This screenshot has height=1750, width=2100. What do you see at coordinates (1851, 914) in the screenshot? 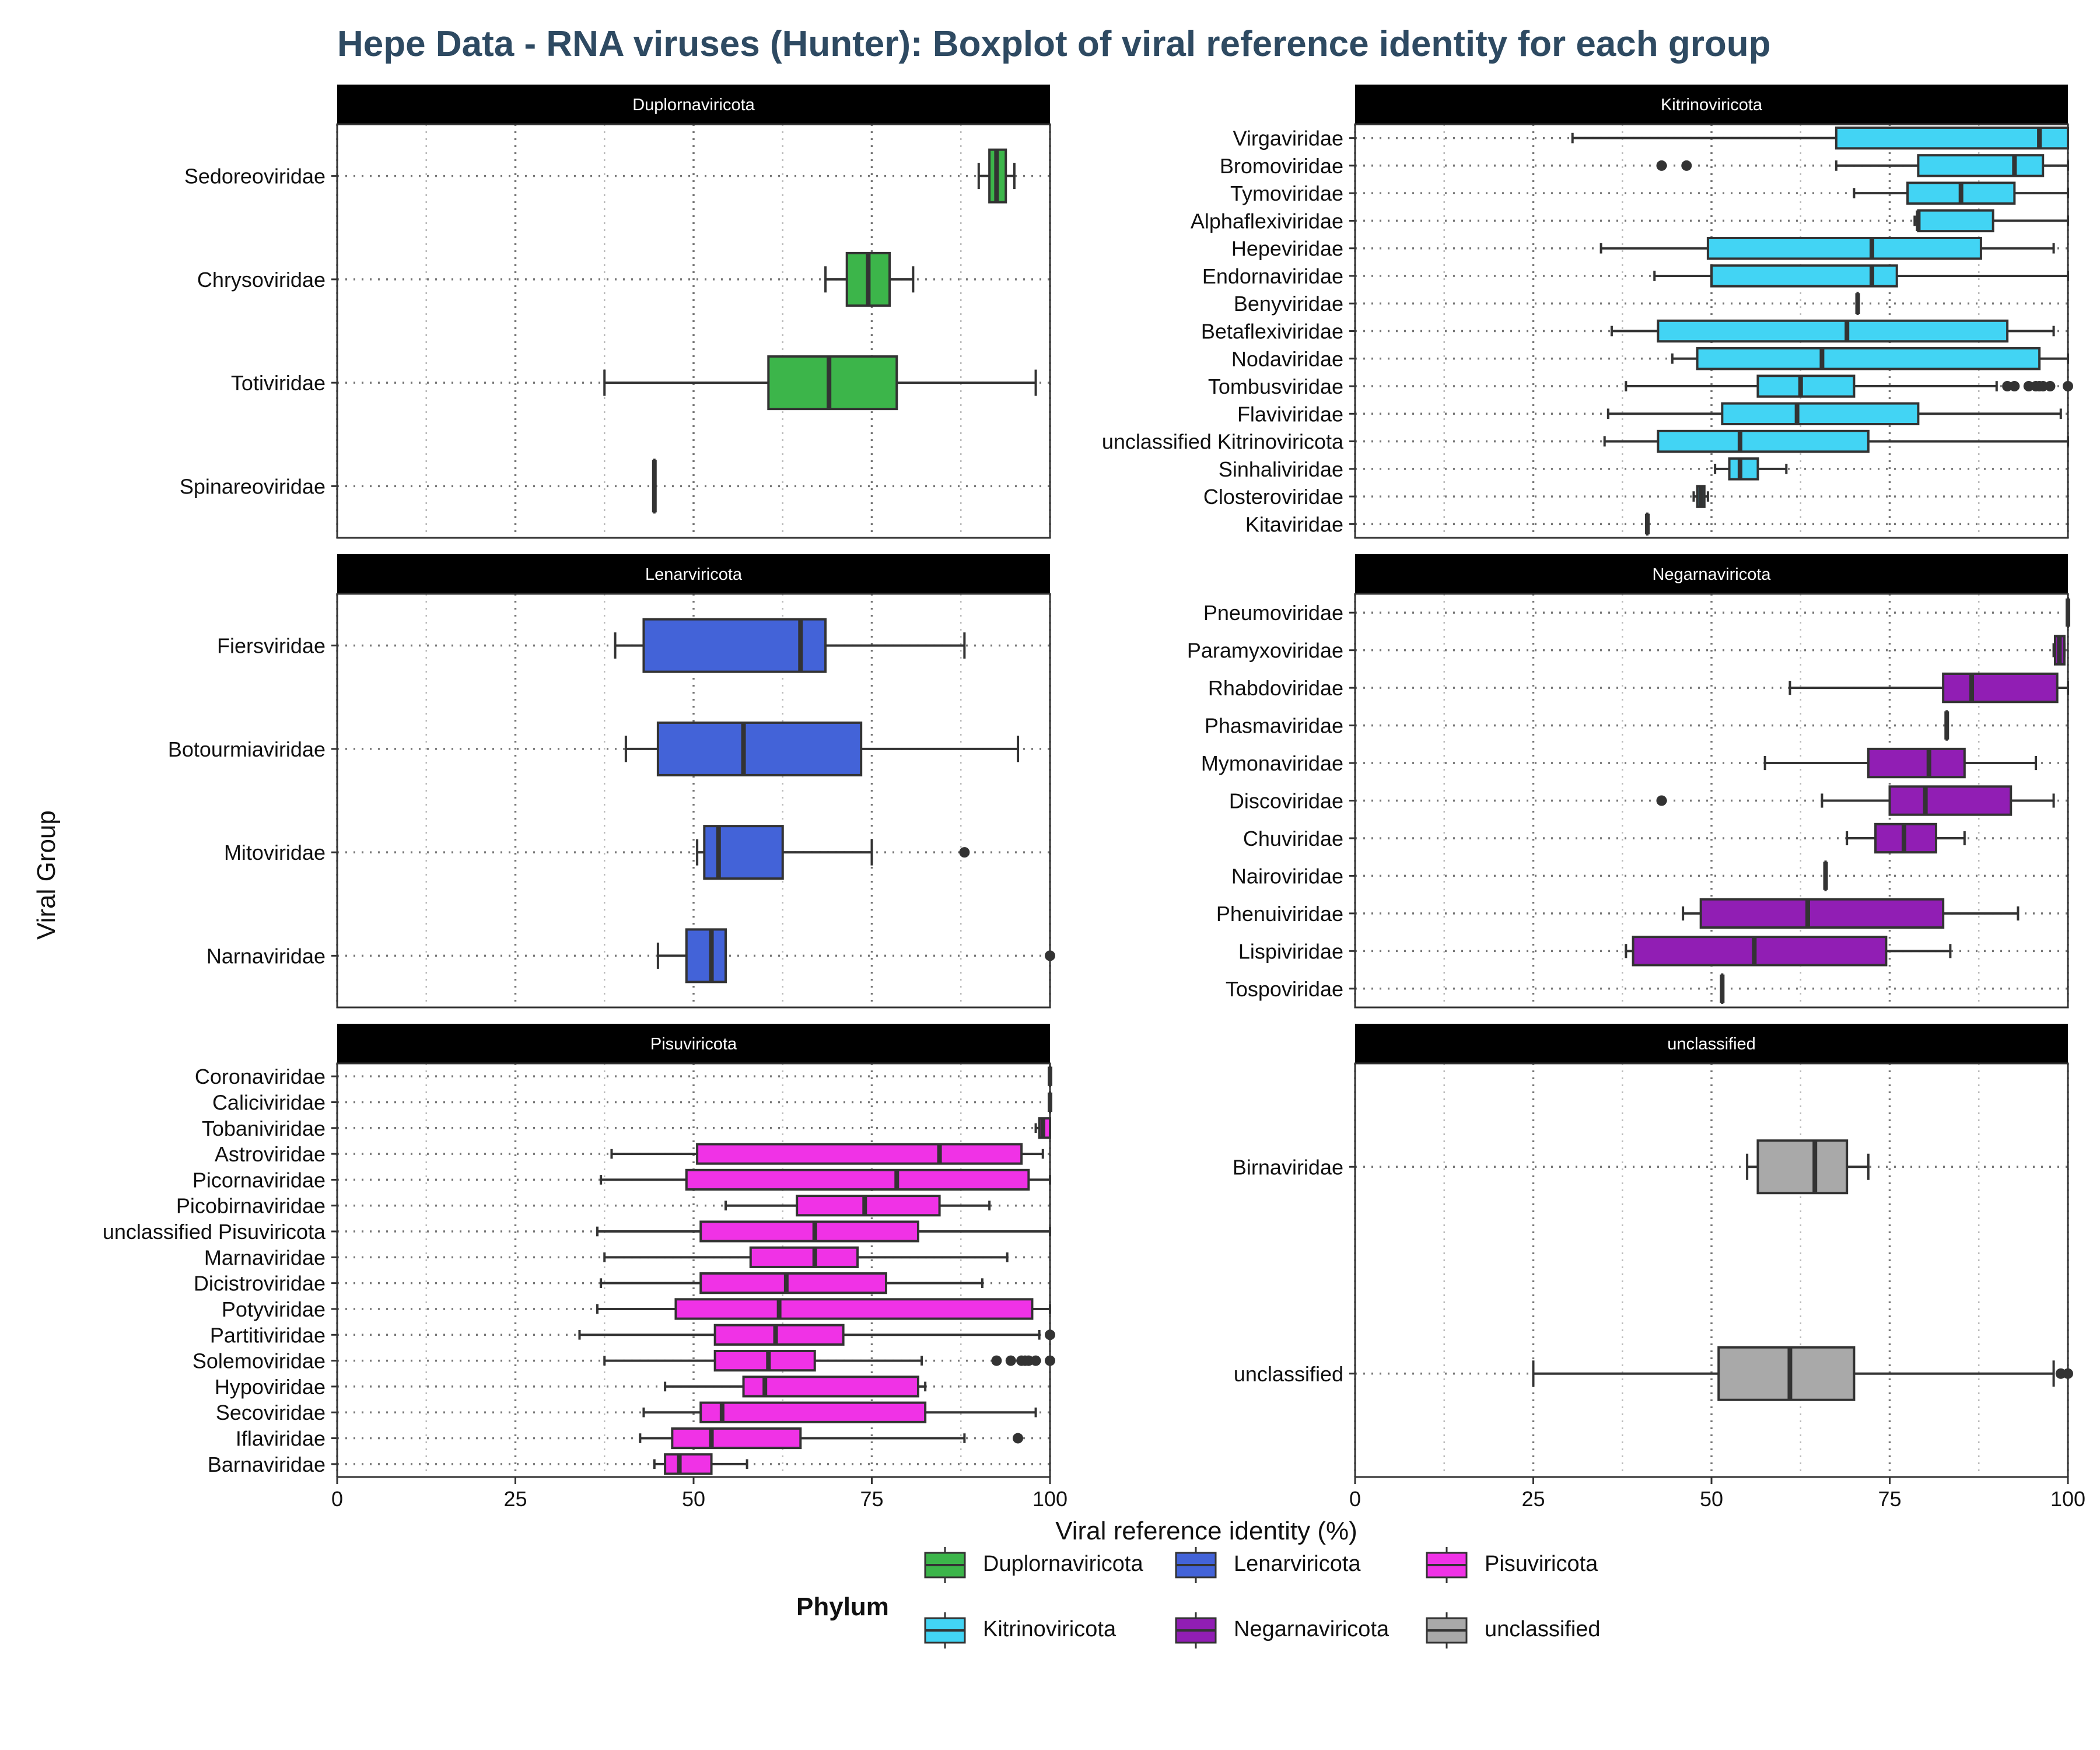
I see `box-phenuiviridae` at bounding box center [1851, 914].